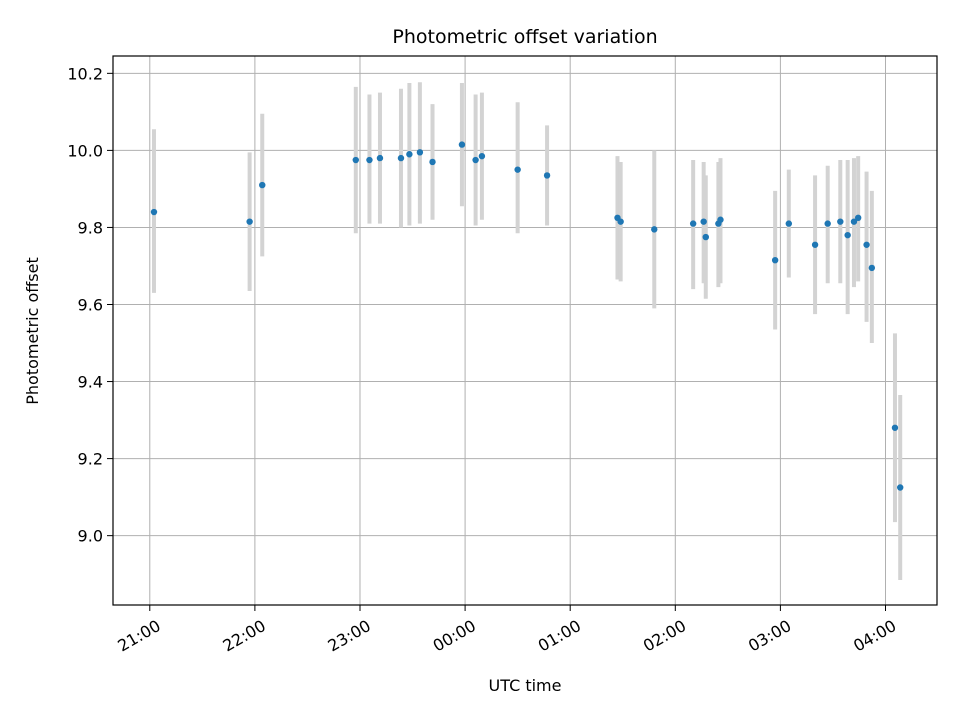  I want to click on y-axis-label: Photometric offset, so click(32, 331).